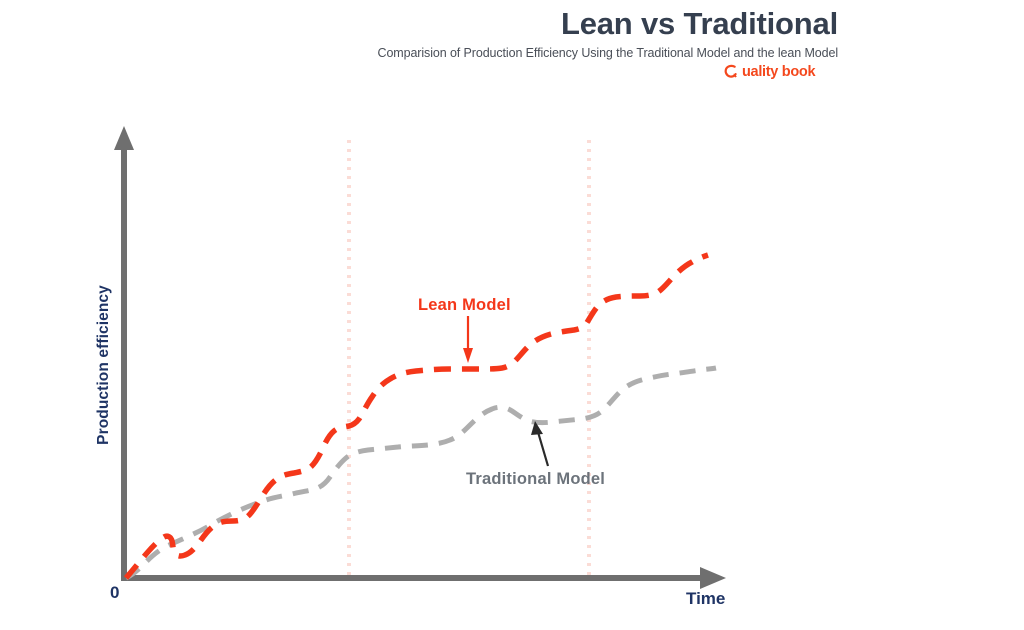 The image size is (1024, 630). Describe the element at coordinates (115, 592) in the screenshot. I see `origin-tick-label: 0` at that location.